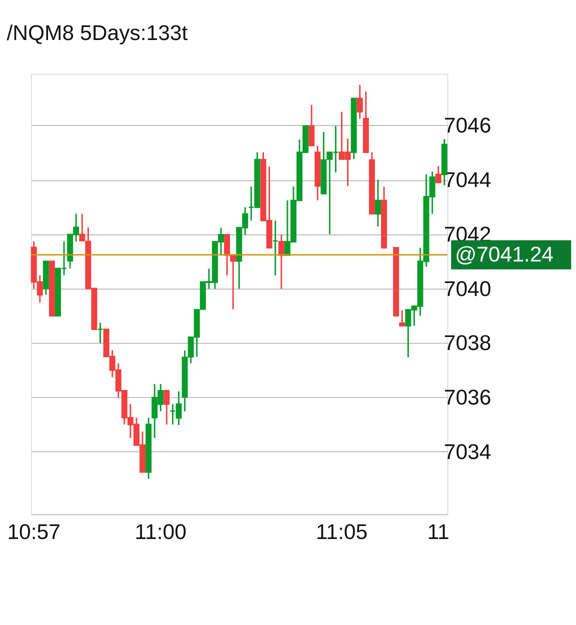 The width and height of the screenshot is (576, 625). Describe the element at coordinates (342, 532) in the screenshot. I see `x-tick-label: 11:05` at that location.